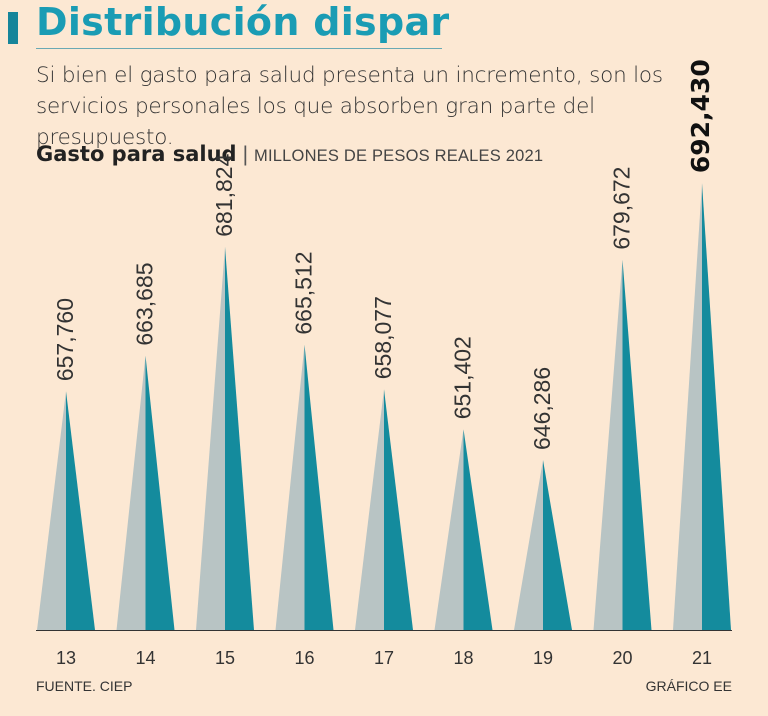 Image resolution: width=768 pixels, height=716 pixels. What do you see at coordinates (224, 194) in the screenshot?
I see `data-label-15: 681,824` at bounding box center [224, 194].